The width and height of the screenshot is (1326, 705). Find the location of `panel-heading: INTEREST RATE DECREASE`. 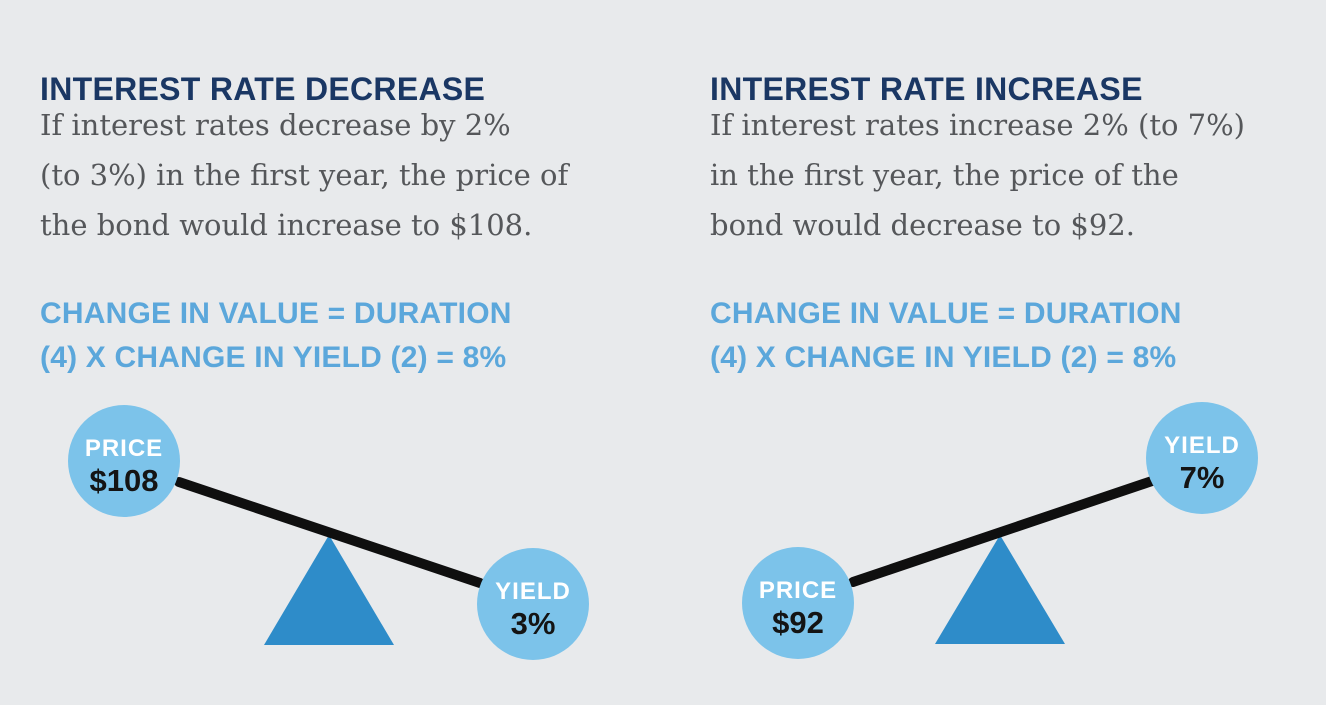

panel-heading: INTEREST RATE DECREASE is located at coordinates (263, 89).